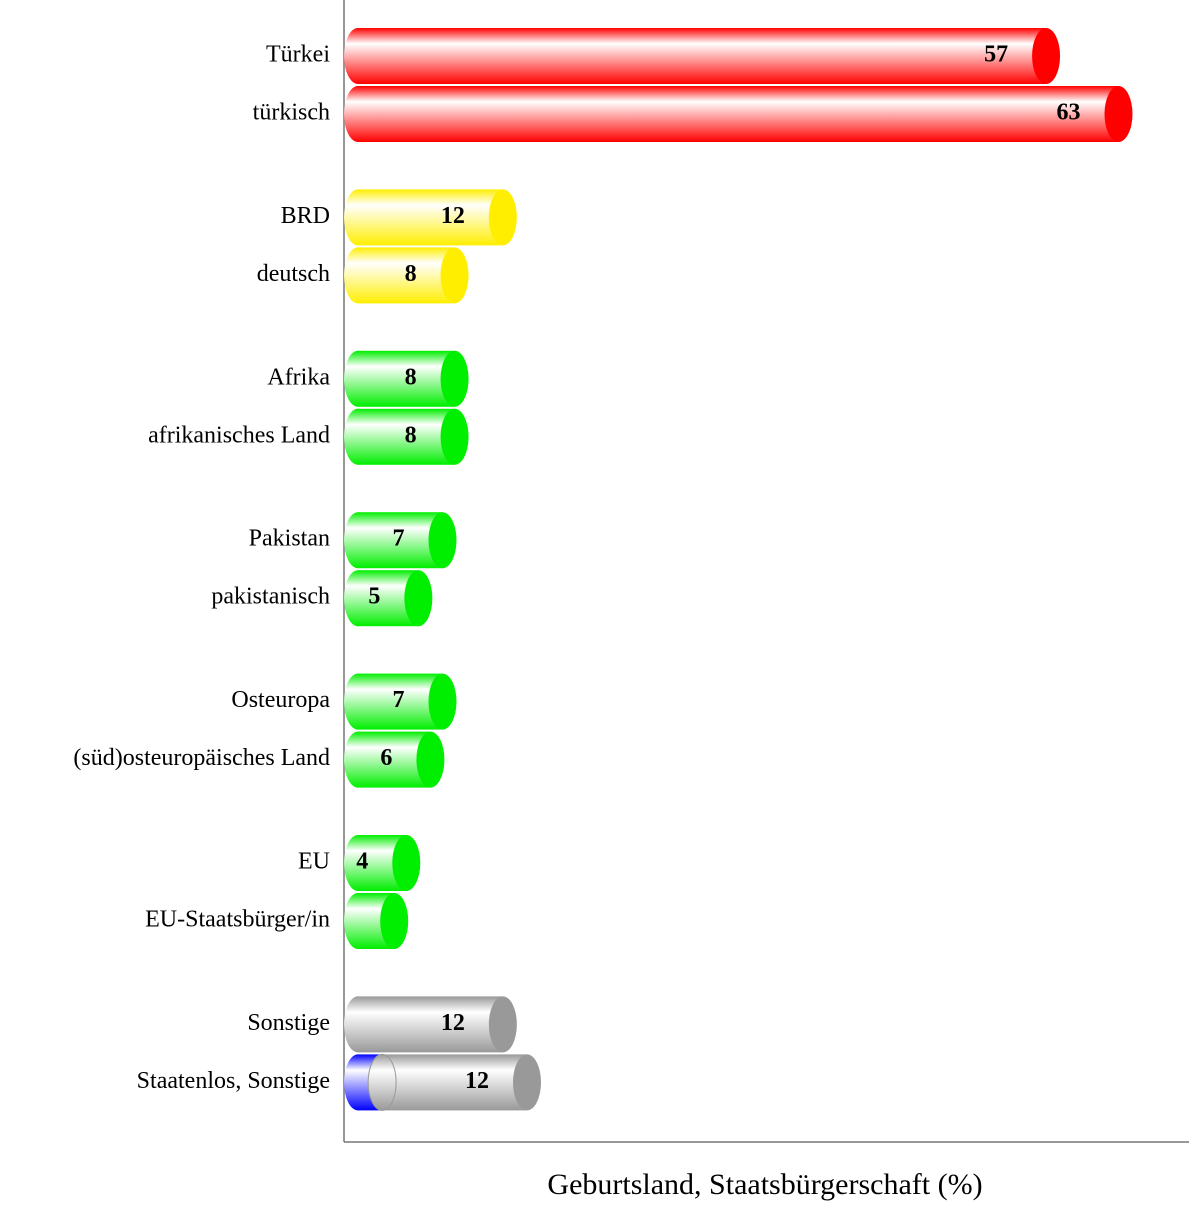  Describe the element at coordinates (280, 700) in the screenshot. I see `category-label: Osteuropa` at that location.